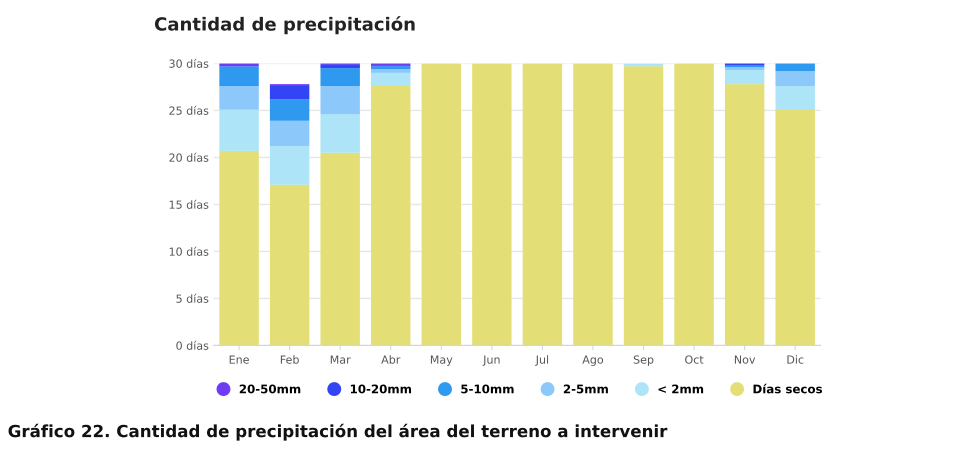 The image size is (963, 470). What do you see at coordinates (541, 360) in the screenshot?
I see `x-tick-label: Jul` at bounding box center [541, 360].